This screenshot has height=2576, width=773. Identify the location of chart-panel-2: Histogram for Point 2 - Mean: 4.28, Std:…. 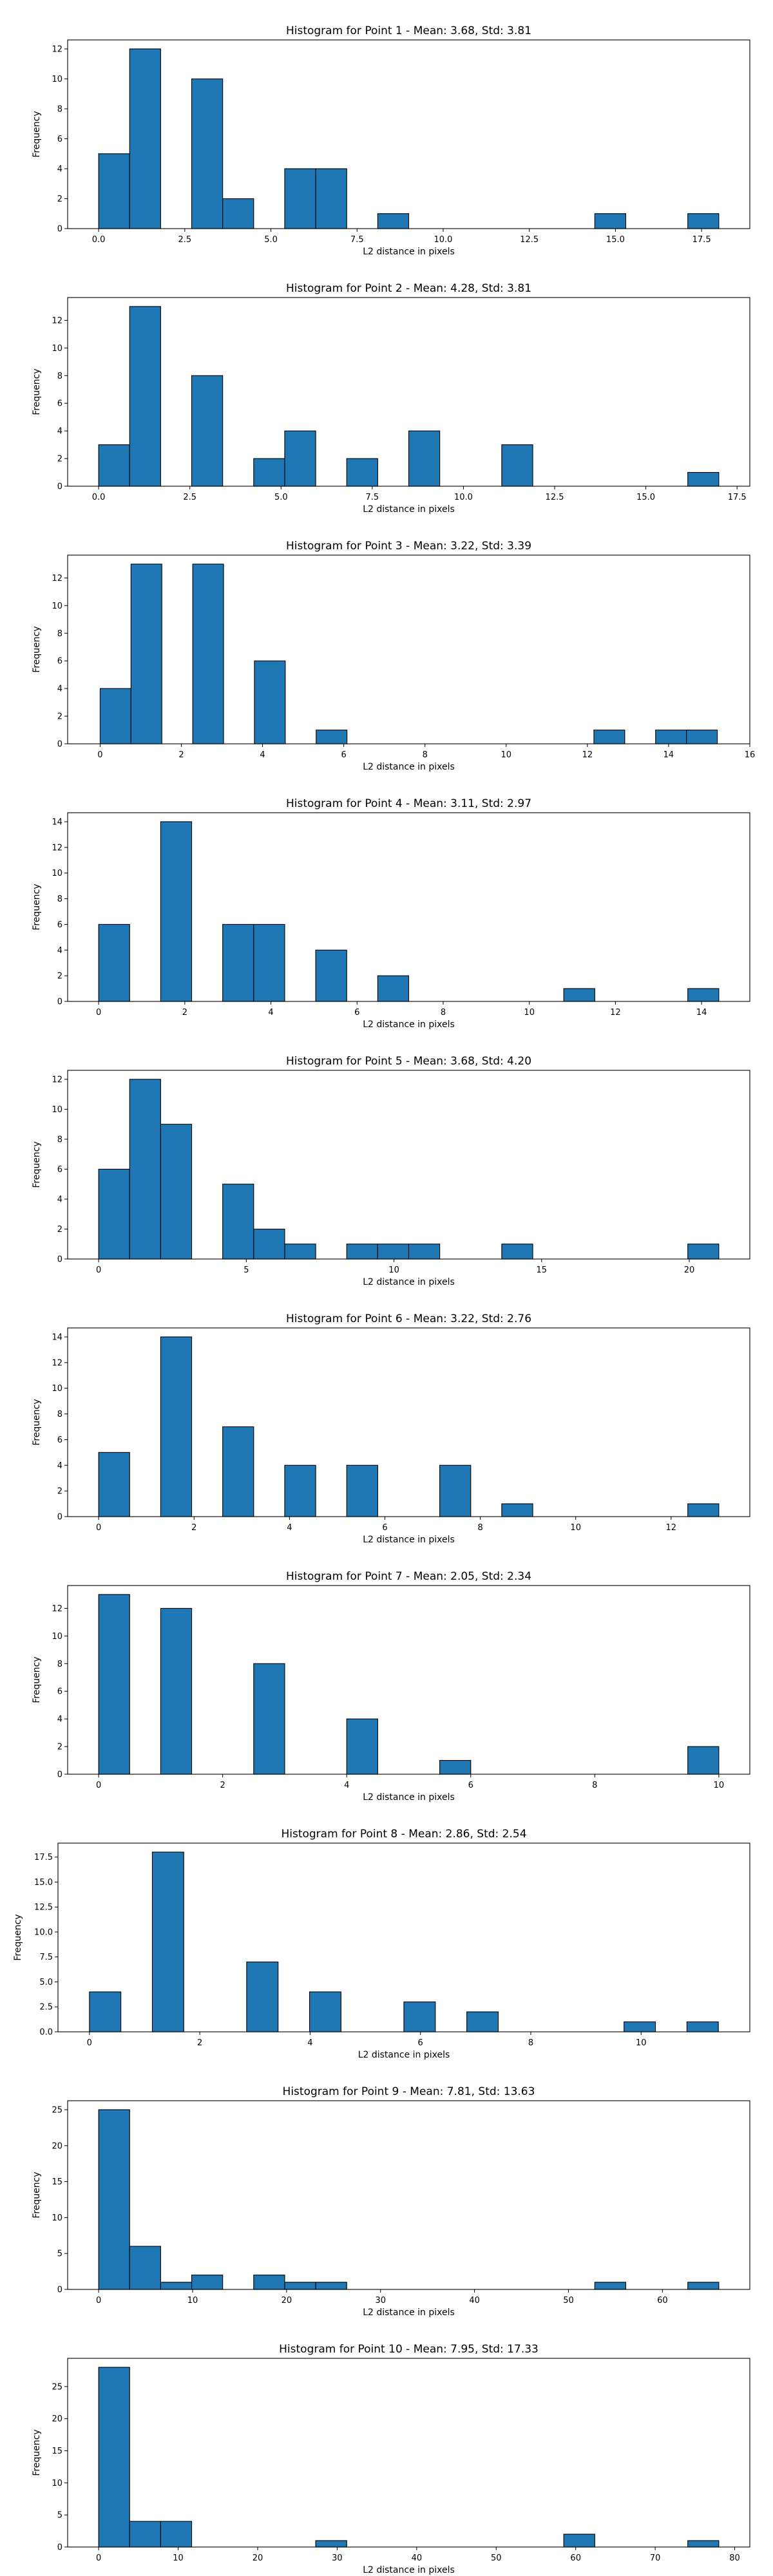
(391, 399).